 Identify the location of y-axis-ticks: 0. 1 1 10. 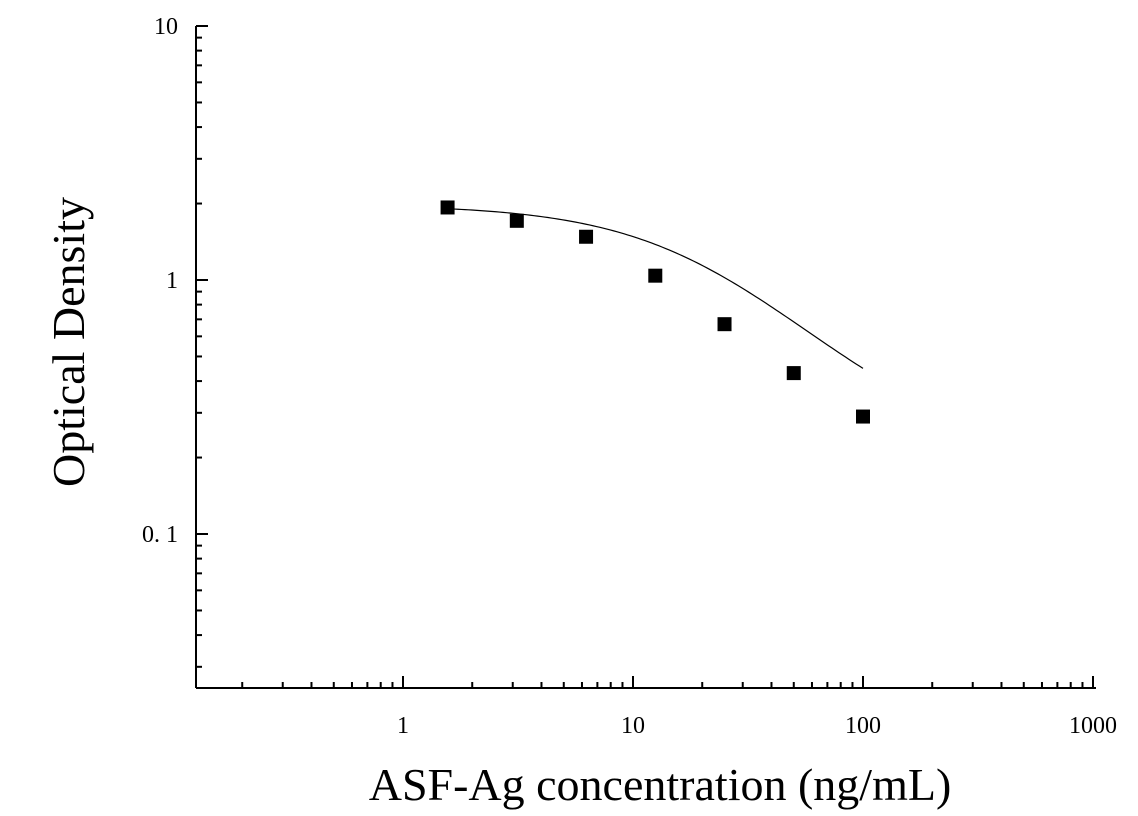
(175, 341).